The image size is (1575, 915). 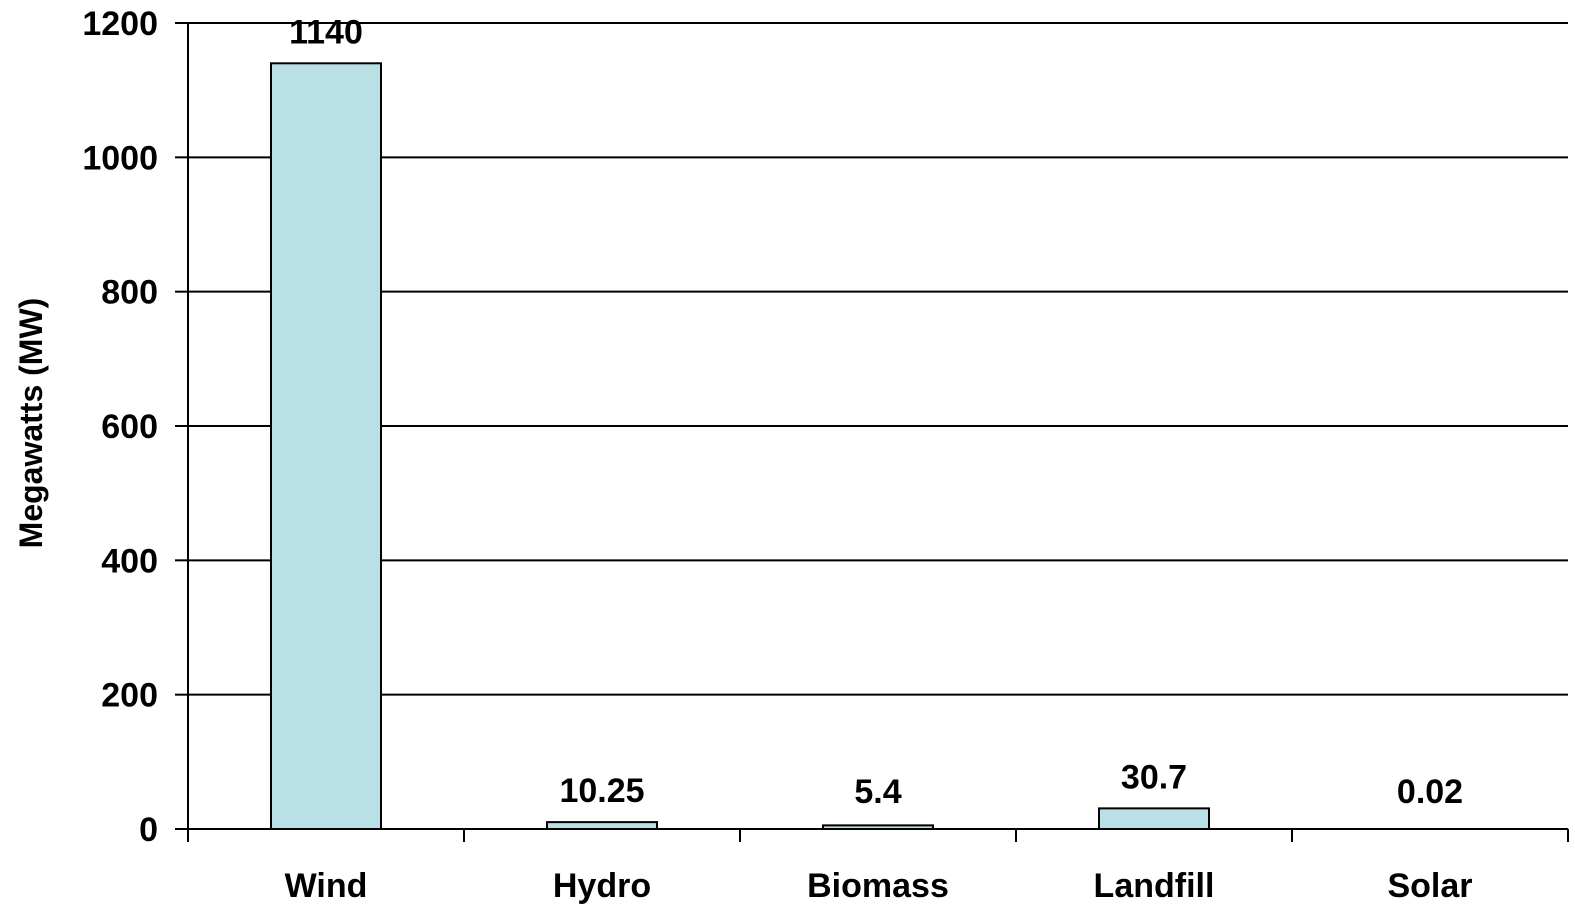 I want to click on x-category-labels: Wind Hydro Biomass Landfill Solar, so click(x=879, y=886).